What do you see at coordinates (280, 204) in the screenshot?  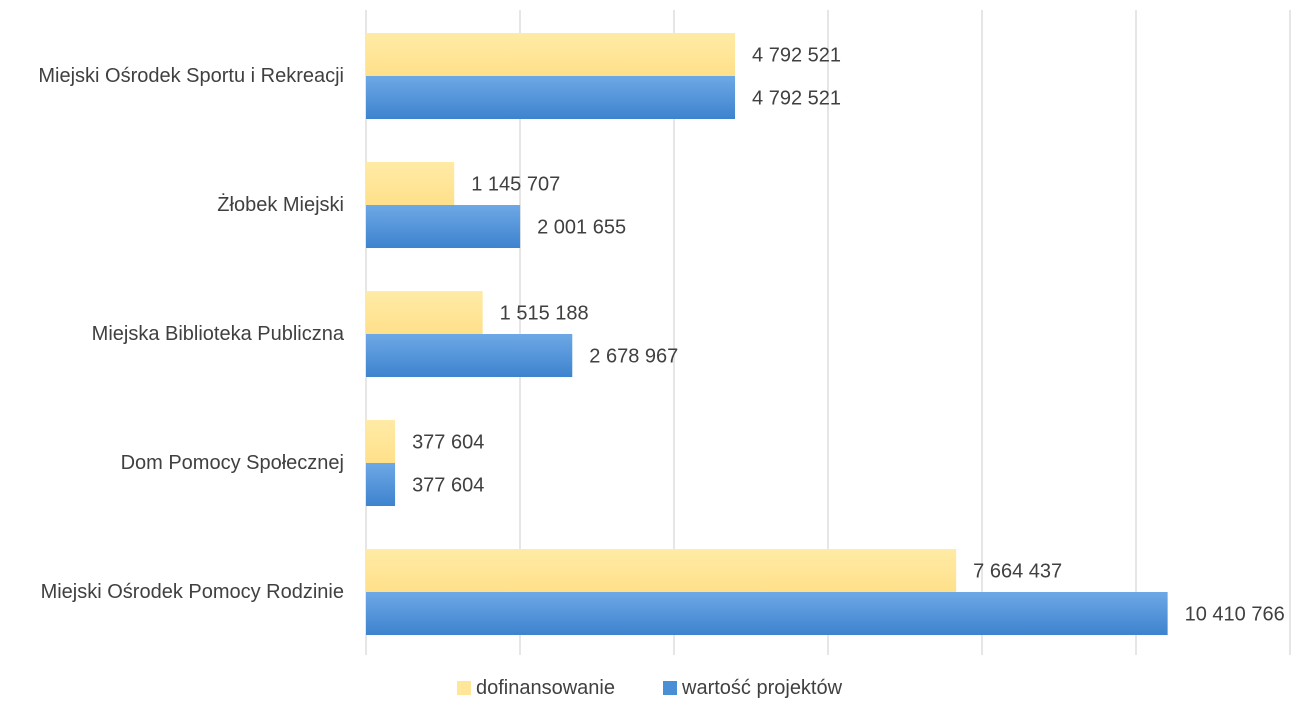 I see `category-label-zlobek-miejski: Żłobek Miejski` at bounding box center [280, 204].